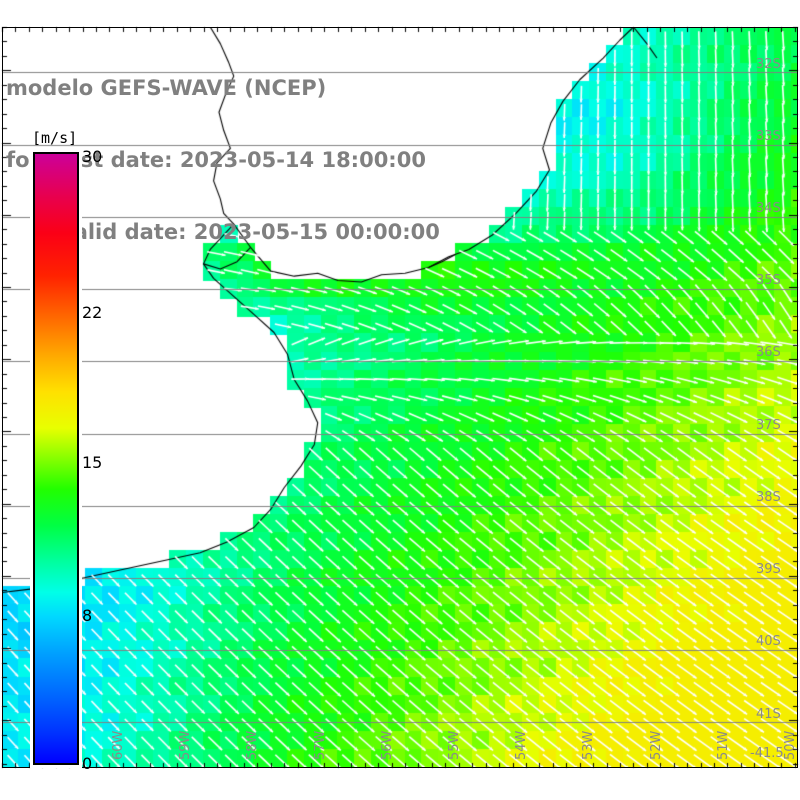  Describe the element at coordinates (87, 615) in the screenshot. I see `colorbar-tick-8: 8` at that location.